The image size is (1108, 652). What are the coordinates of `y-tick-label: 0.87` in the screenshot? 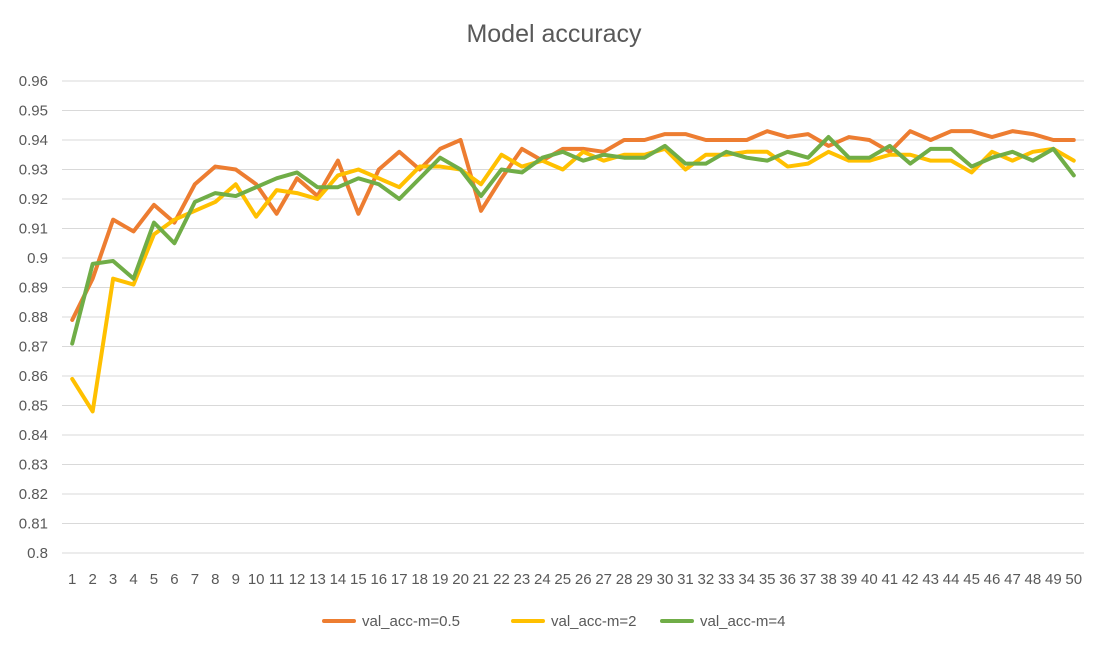 It's located at (33, 347).